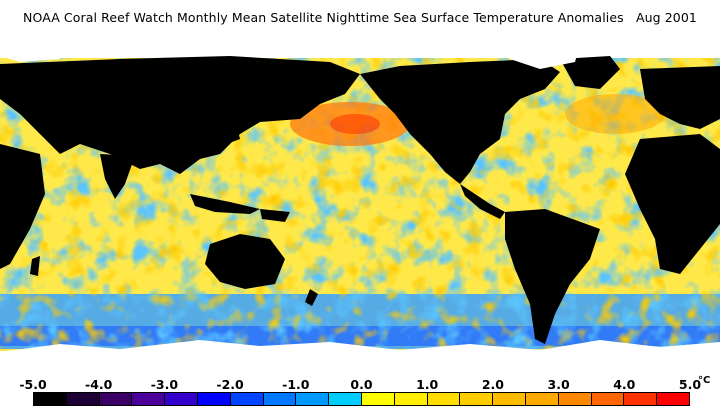 The height and width of the screenshot is (411, 720). What do you see at coordinates (540, 56) in the screenshot?
I see `arctic-ice-patch` at bounding box center [540, 56].